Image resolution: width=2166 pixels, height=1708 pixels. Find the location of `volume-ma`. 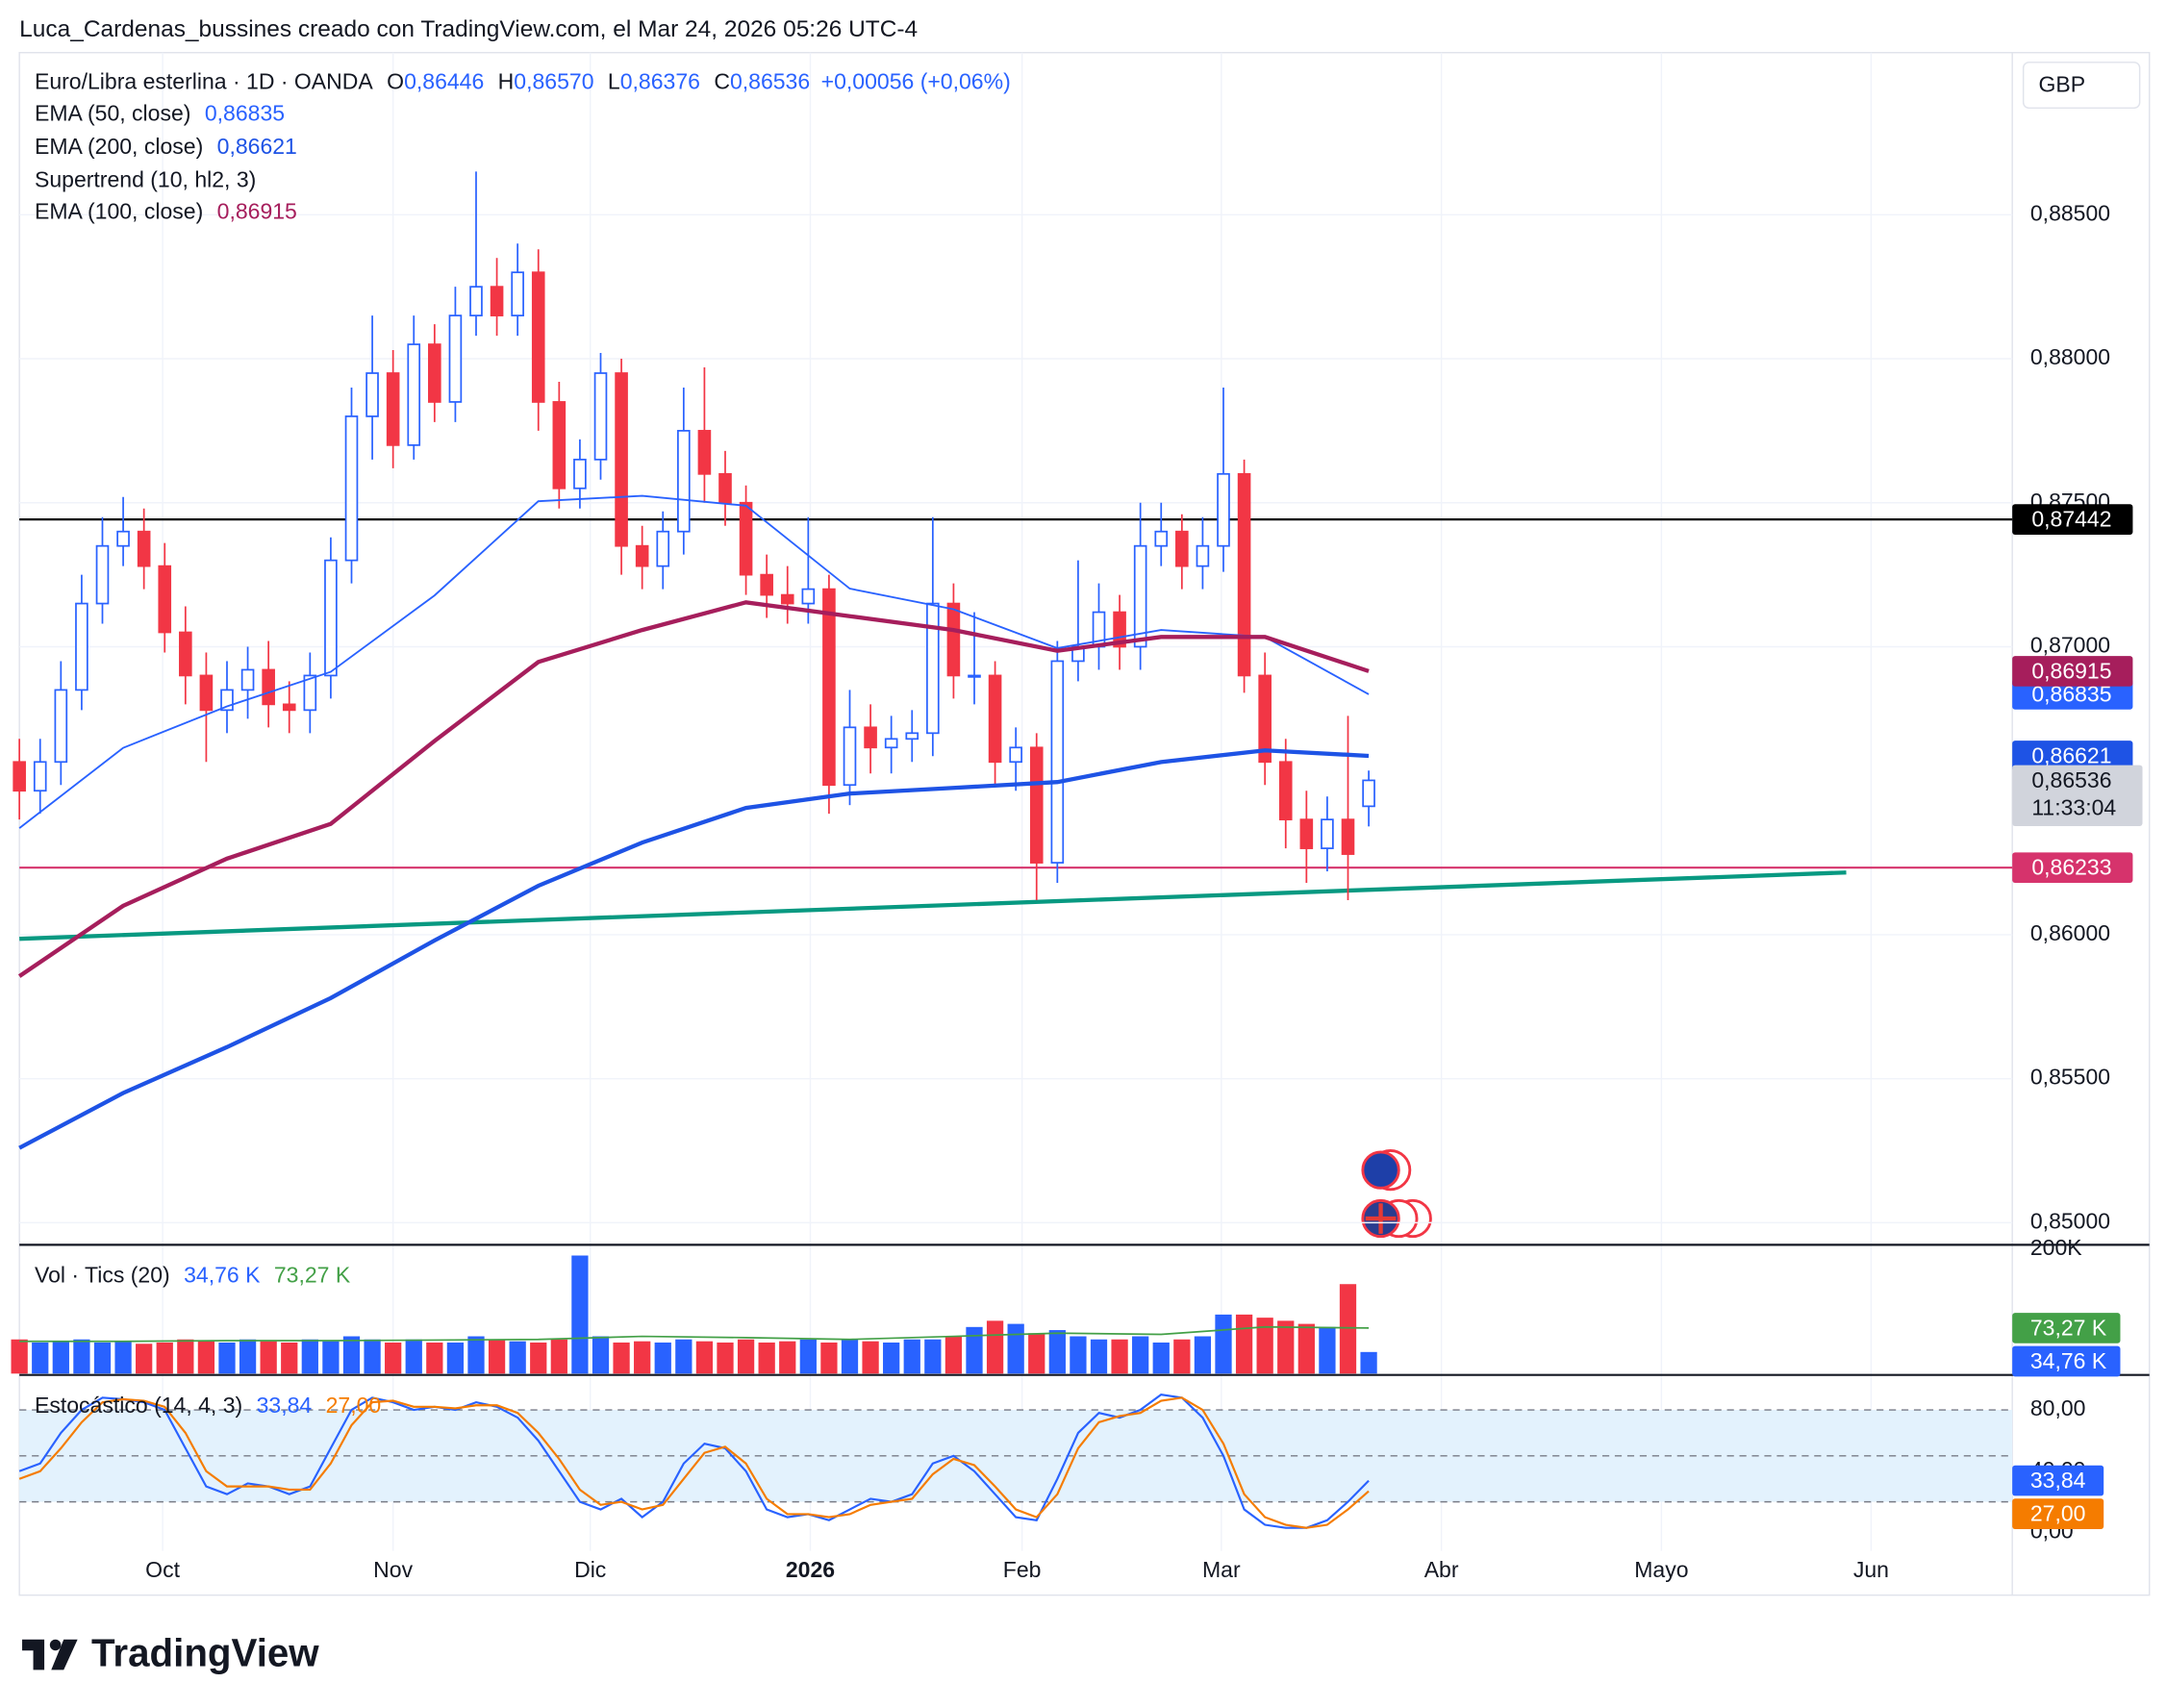

volume-ma is located at coordinates (694, 1334).